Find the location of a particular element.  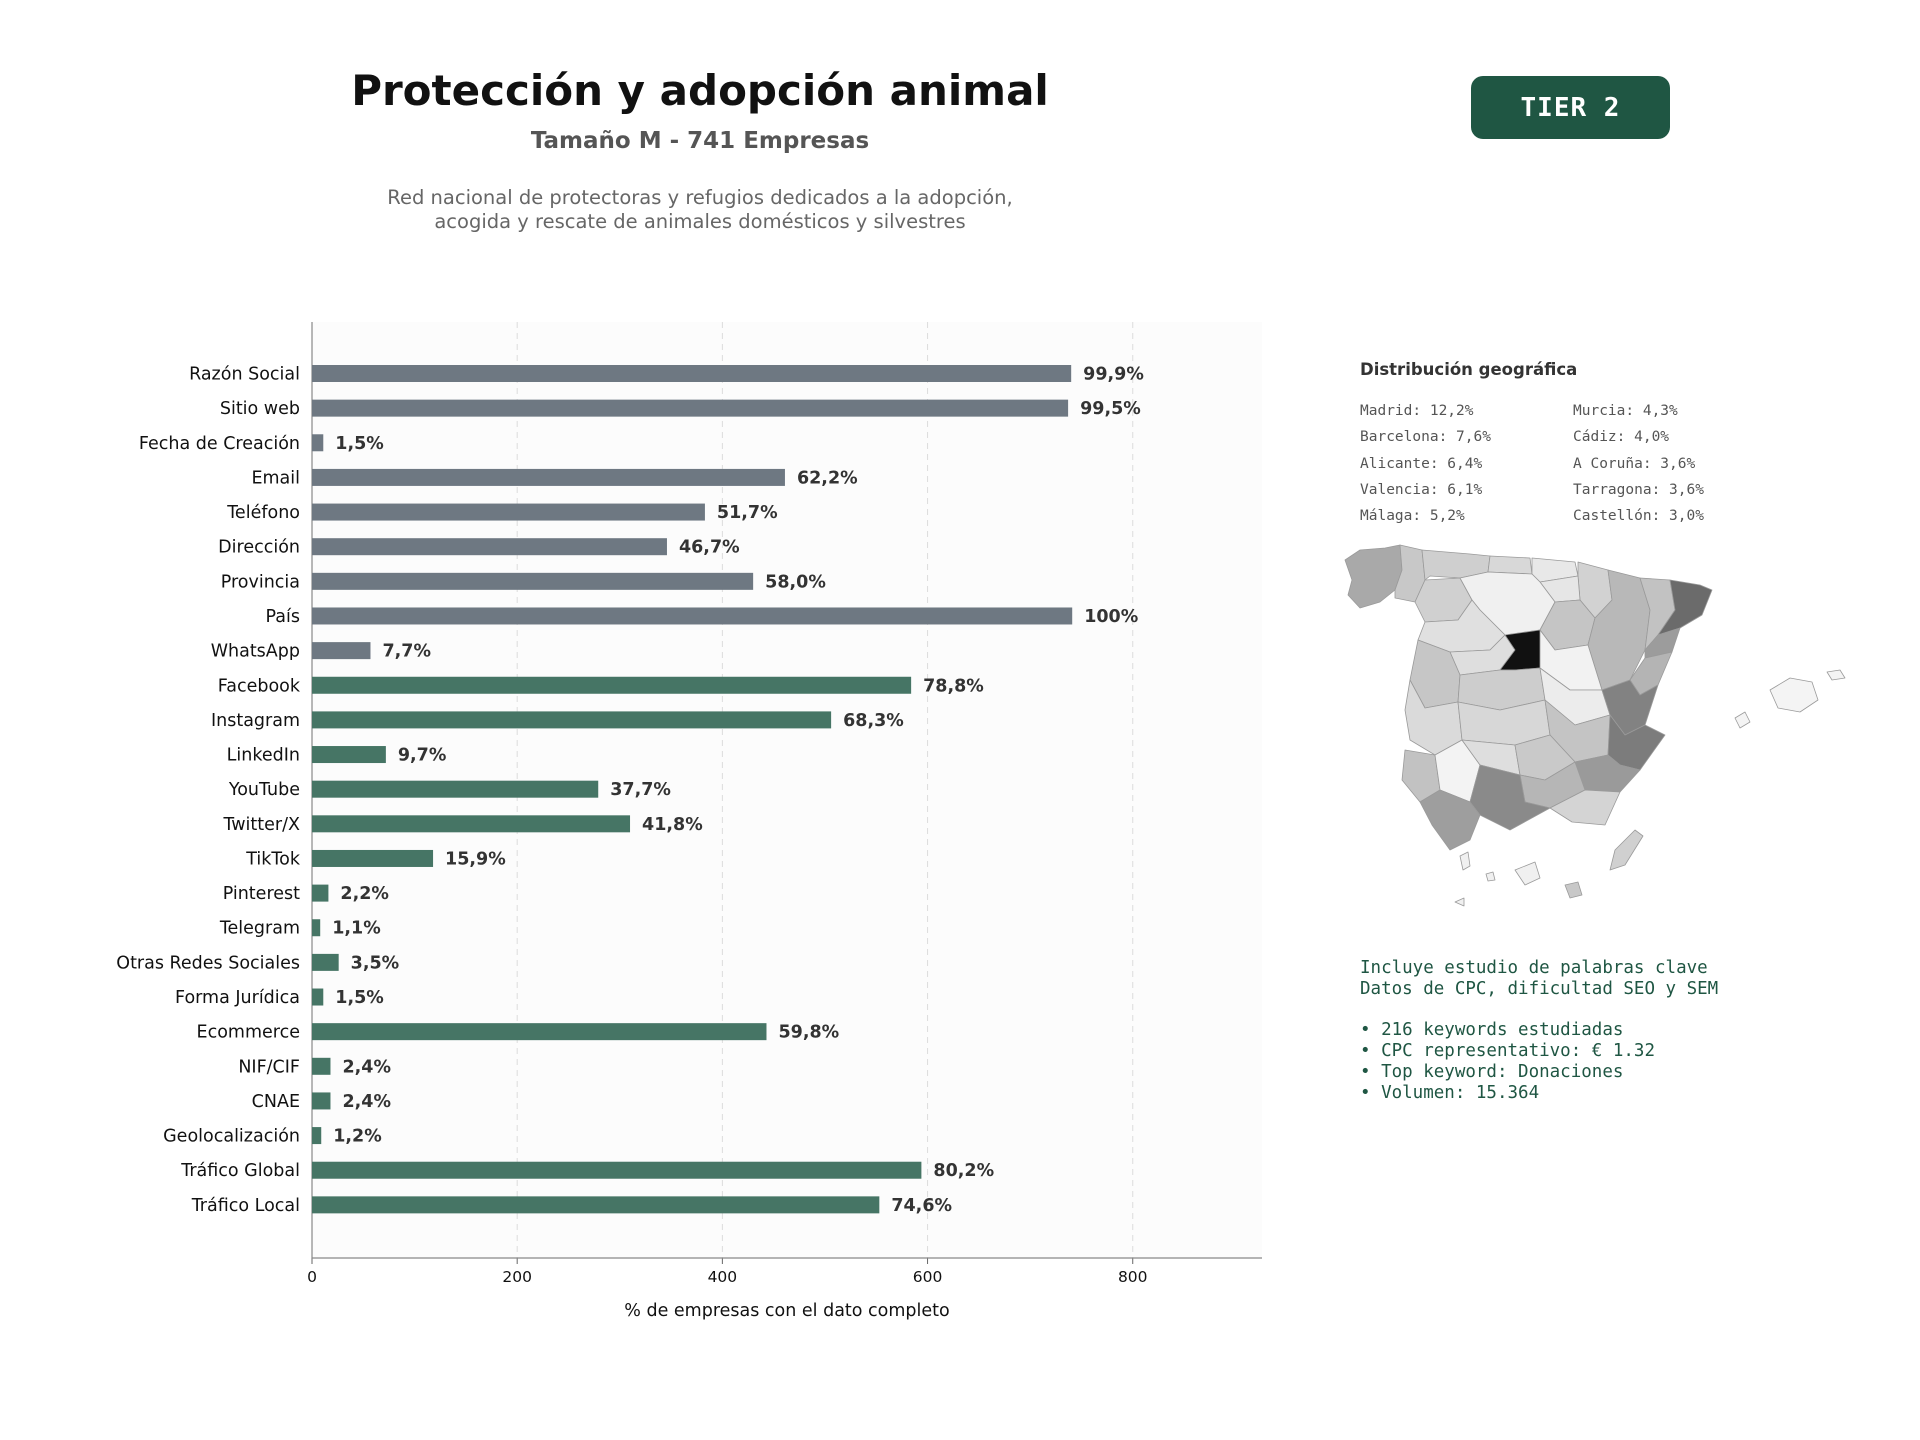

geo-item: Valencia: 6,1% is located at coordinates (1421, 489).